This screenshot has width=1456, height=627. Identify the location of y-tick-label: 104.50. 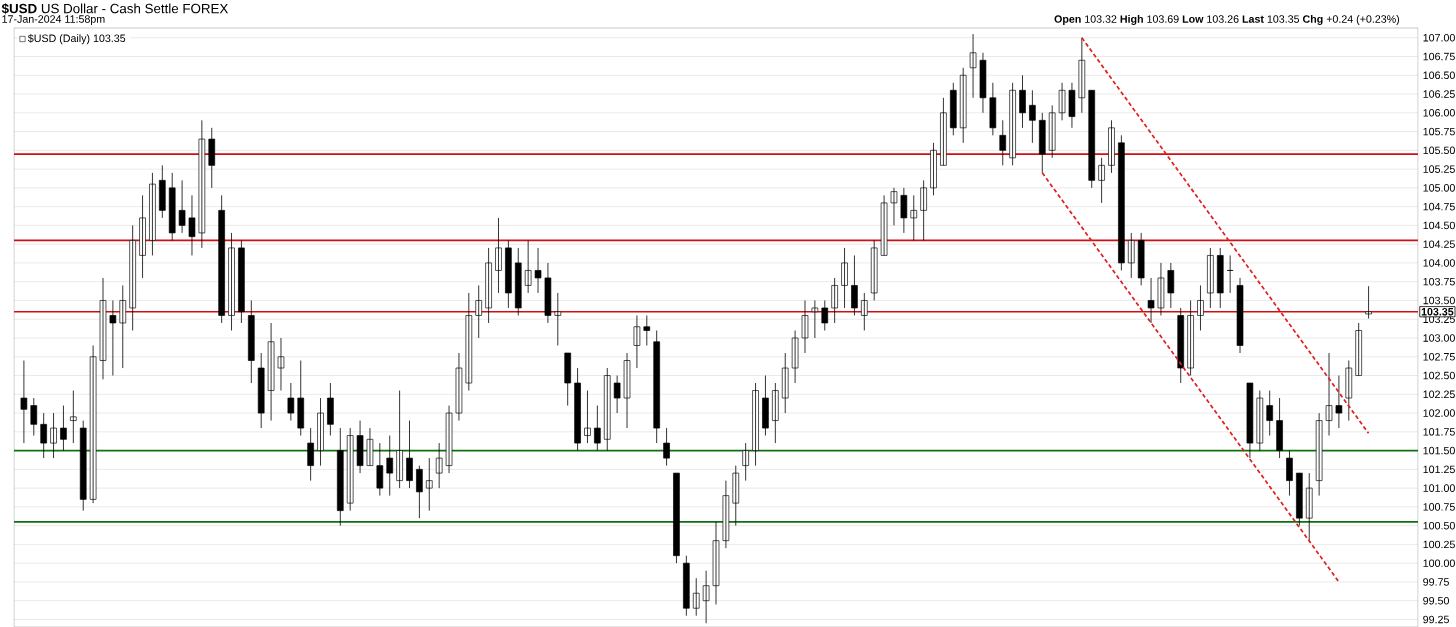
(1439, 225).